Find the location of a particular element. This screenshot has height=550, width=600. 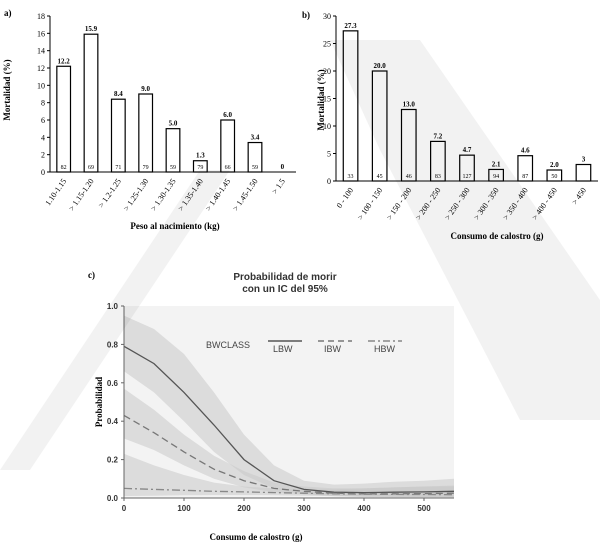

n-label-b-2: 46 is located at coordinates (409, 177).